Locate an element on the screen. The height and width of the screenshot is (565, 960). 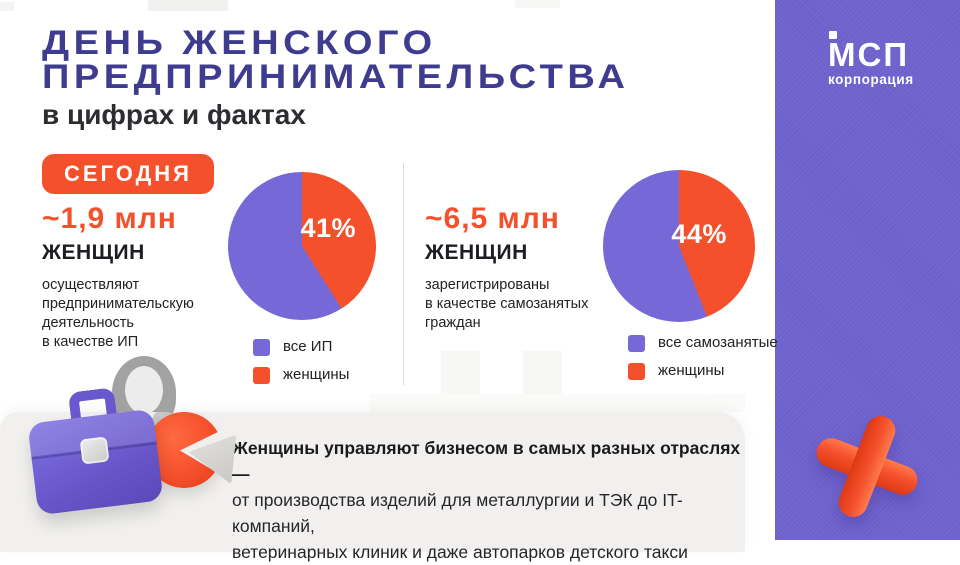
briefcase-icon is located at coordinates (95, 451).